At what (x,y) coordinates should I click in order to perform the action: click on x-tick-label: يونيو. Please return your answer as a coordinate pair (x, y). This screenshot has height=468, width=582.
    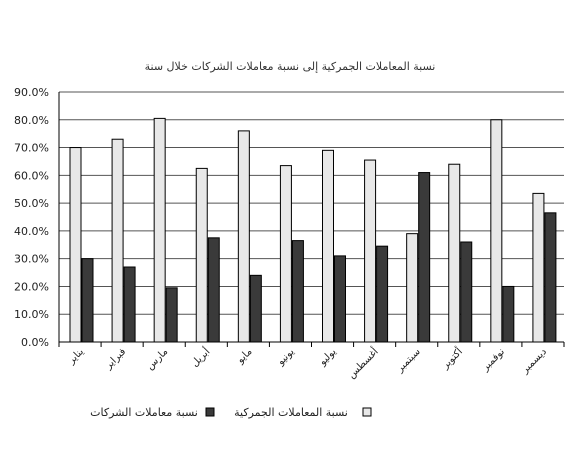
    Looking at the image, I should click on (286, 357).